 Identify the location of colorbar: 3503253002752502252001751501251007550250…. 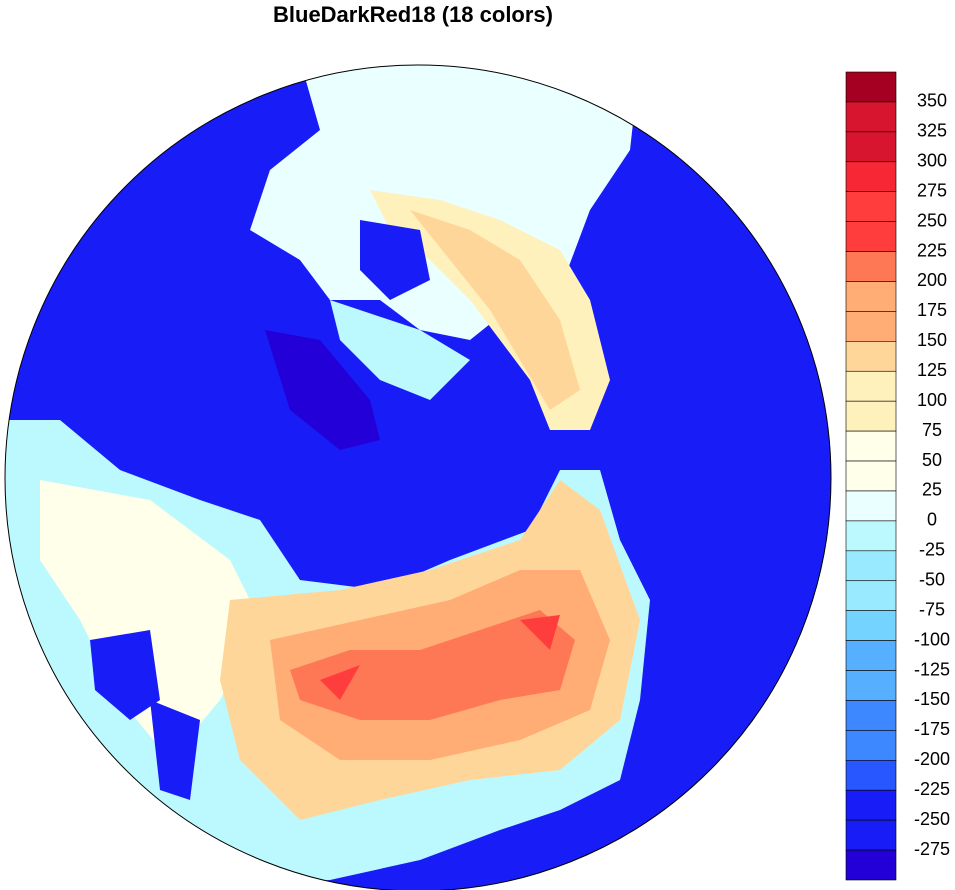
(897, 476).